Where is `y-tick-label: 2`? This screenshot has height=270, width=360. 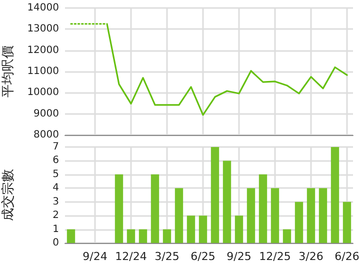
y-tick-label: 2 is located at coordinates (55, 216).